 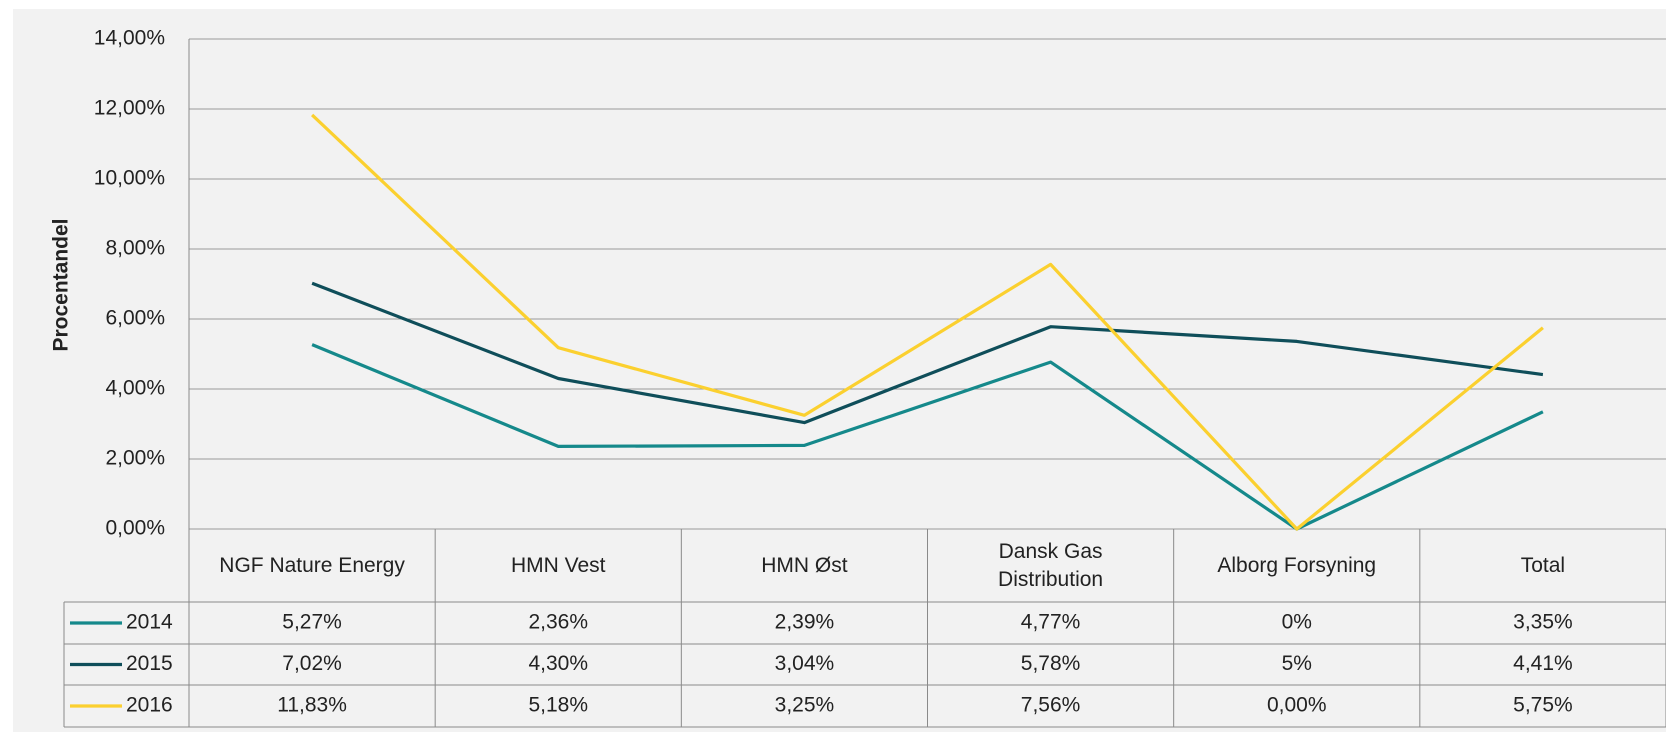 What do you see at coordinates (61, 284) in the screenshot?
I see `y-axis-label: Procentandel` at bounding box center [61, 284].